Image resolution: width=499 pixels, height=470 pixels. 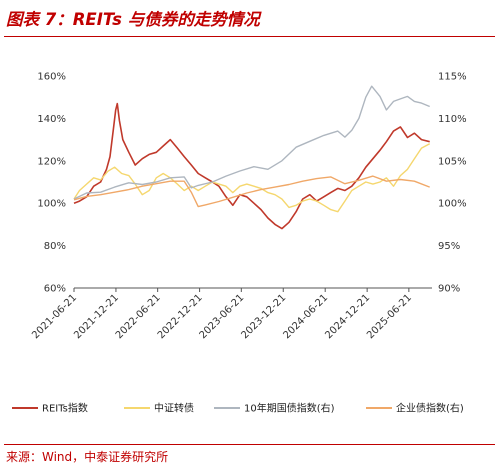 What do you see at coordinates (452, 183) in the screenshot?
I see `right-axis: 90% 95% 100% 105% 110% 115%` at bounding box center [452, 183].